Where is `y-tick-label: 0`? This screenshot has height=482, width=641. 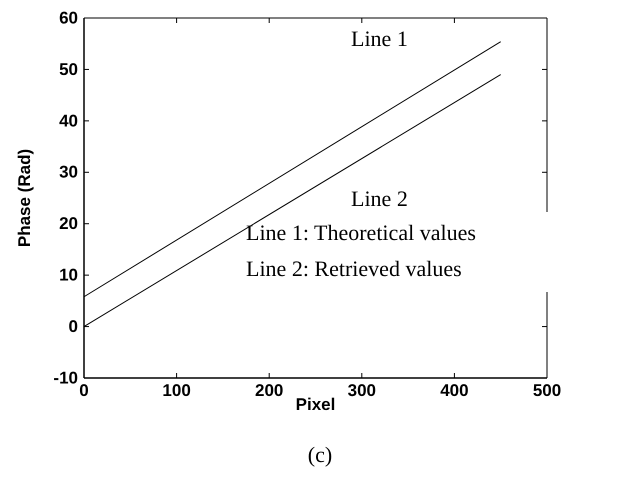
y-tick-label: 0 is located at coordinates (73, 326).